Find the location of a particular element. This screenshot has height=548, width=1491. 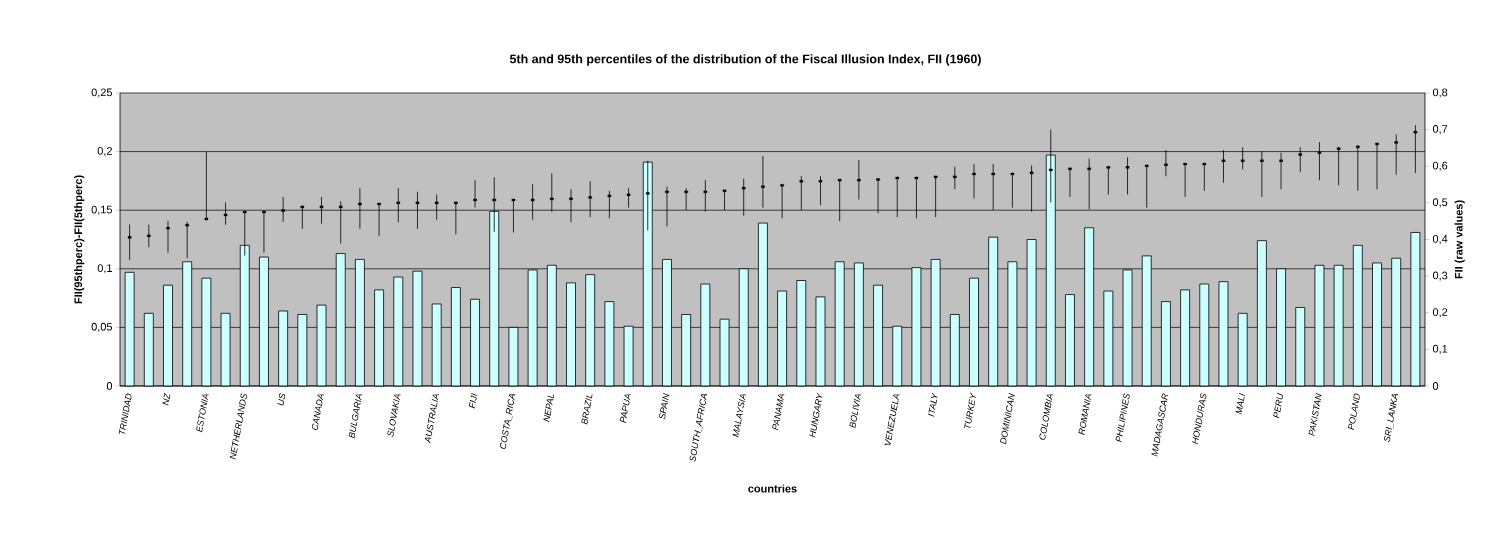

x-tick-label: PERU is located at coordinates (1278, 405).